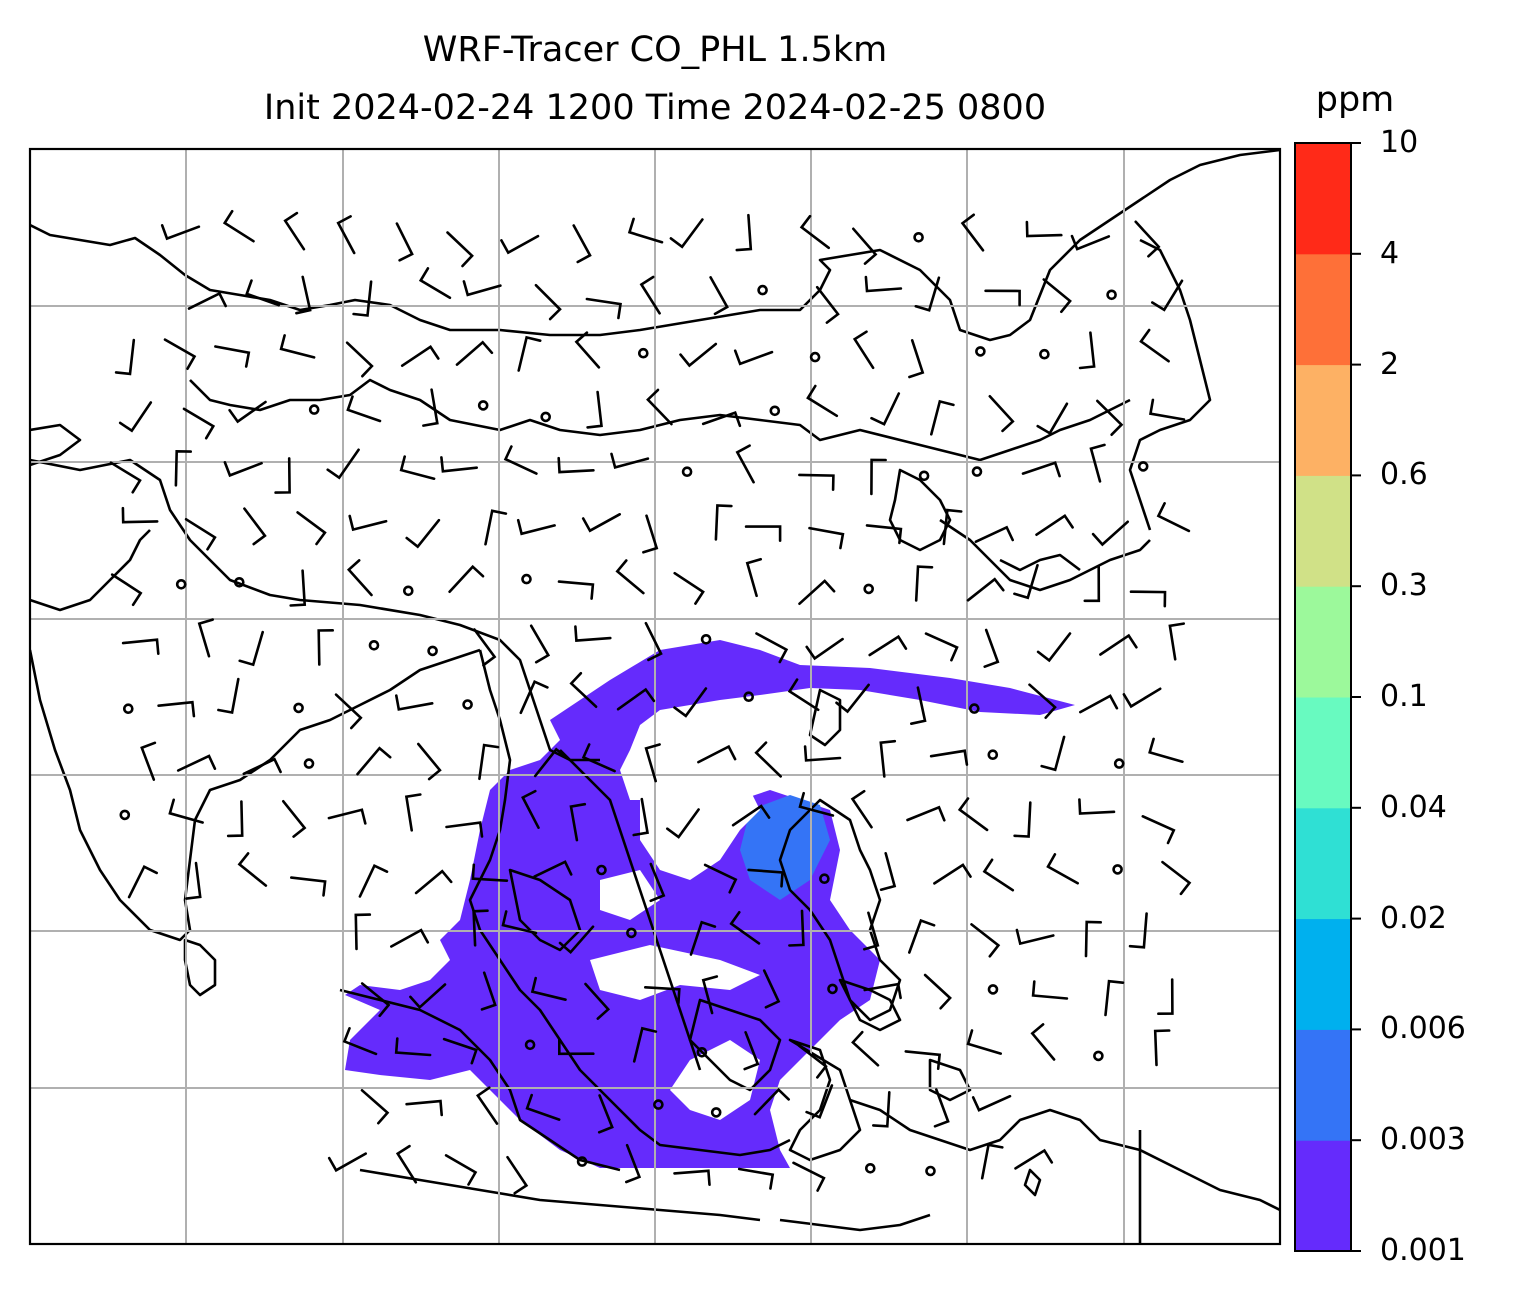 The width and height of the screenshot is (1528, 1306). What do you see at coordinates (1390, 364) in the screenshot?
I see `colorbar-tick-label: 2` at bounding box center [1390, 364].